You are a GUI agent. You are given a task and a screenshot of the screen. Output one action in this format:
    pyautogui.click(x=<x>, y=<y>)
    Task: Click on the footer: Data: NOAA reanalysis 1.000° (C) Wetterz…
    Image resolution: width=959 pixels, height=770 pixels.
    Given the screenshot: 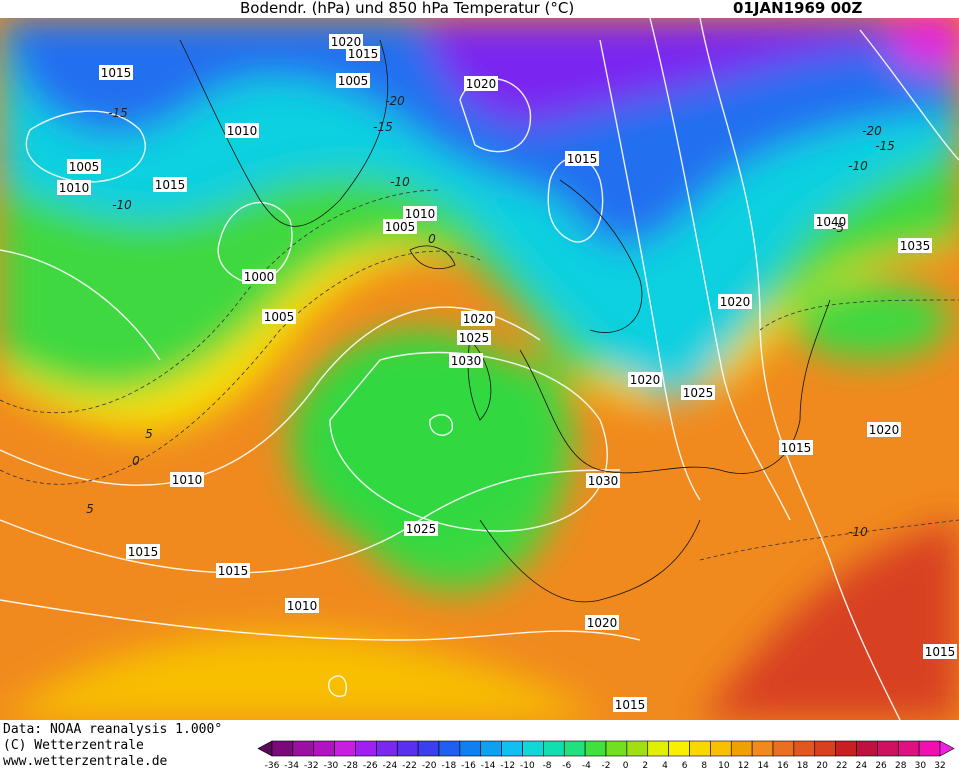 What is the action you would take?
    pyautogui.click(x=112, y=746)
    